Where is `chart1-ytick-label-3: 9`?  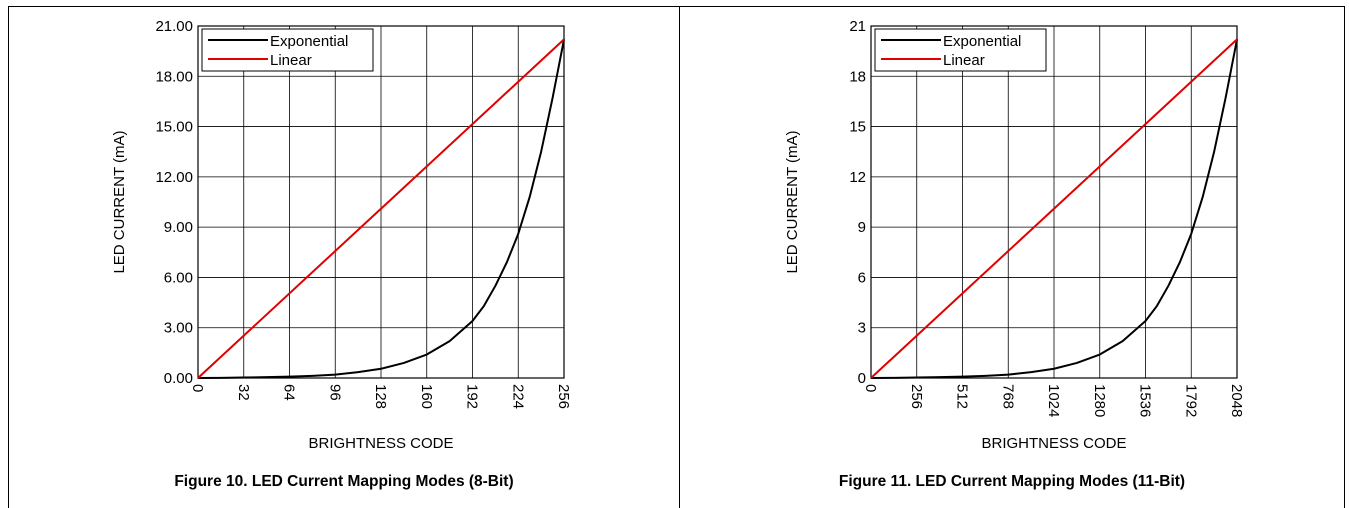 chart1-ytick-label-3: 9 is located at coordinates (862, 227).